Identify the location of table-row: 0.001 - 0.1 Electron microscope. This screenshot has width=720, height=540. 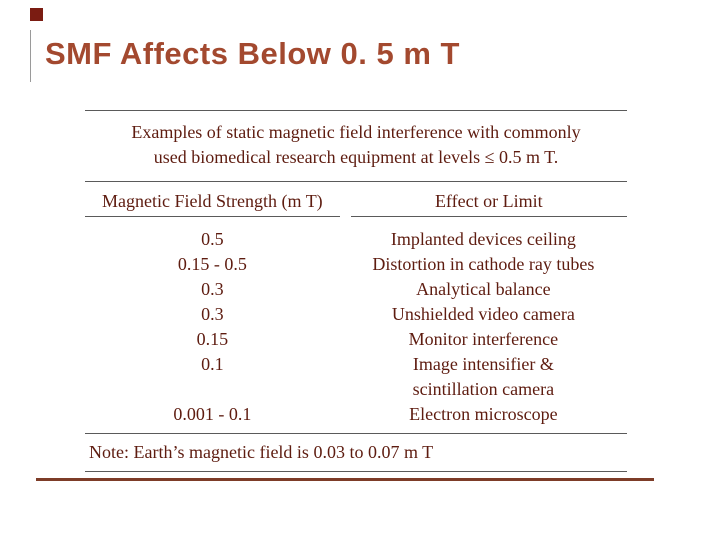
(356, 414).